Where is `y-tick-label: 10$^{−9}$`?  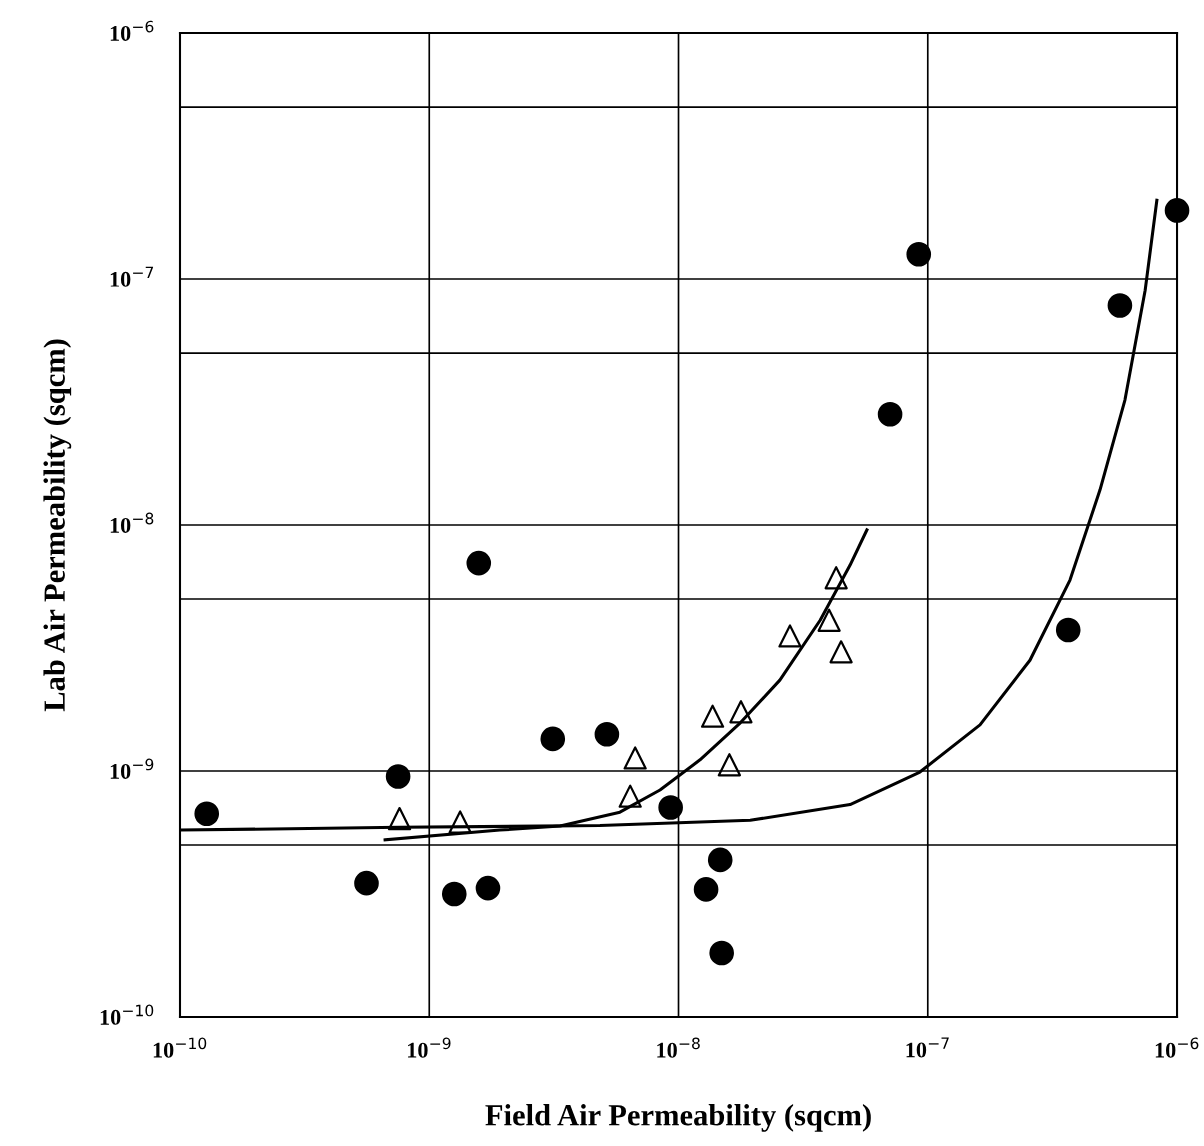 y-tick-label: 10$^{−9}$ is located at coordinates (132, 768).